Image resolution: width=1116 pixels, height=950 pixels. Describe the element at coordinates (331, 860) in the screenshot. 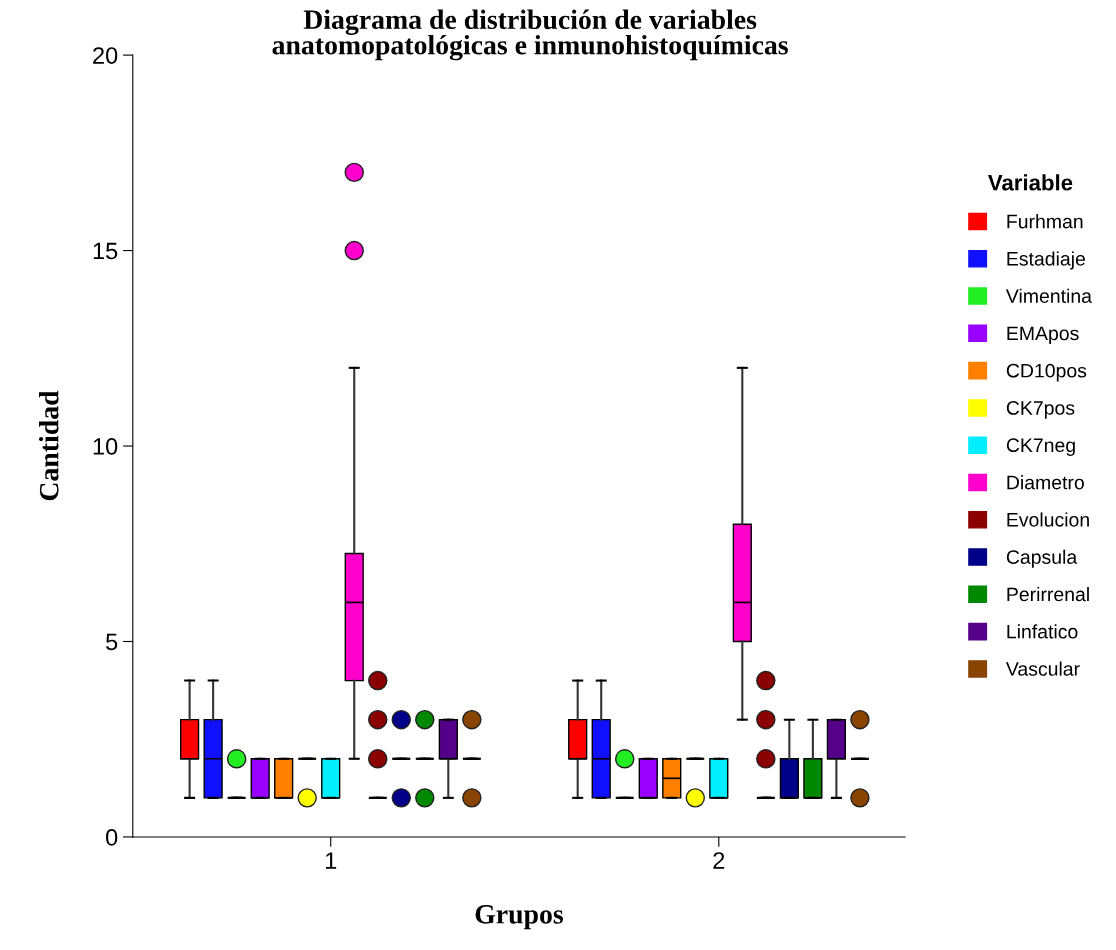

I see `x-tick-label: 1` at that location.